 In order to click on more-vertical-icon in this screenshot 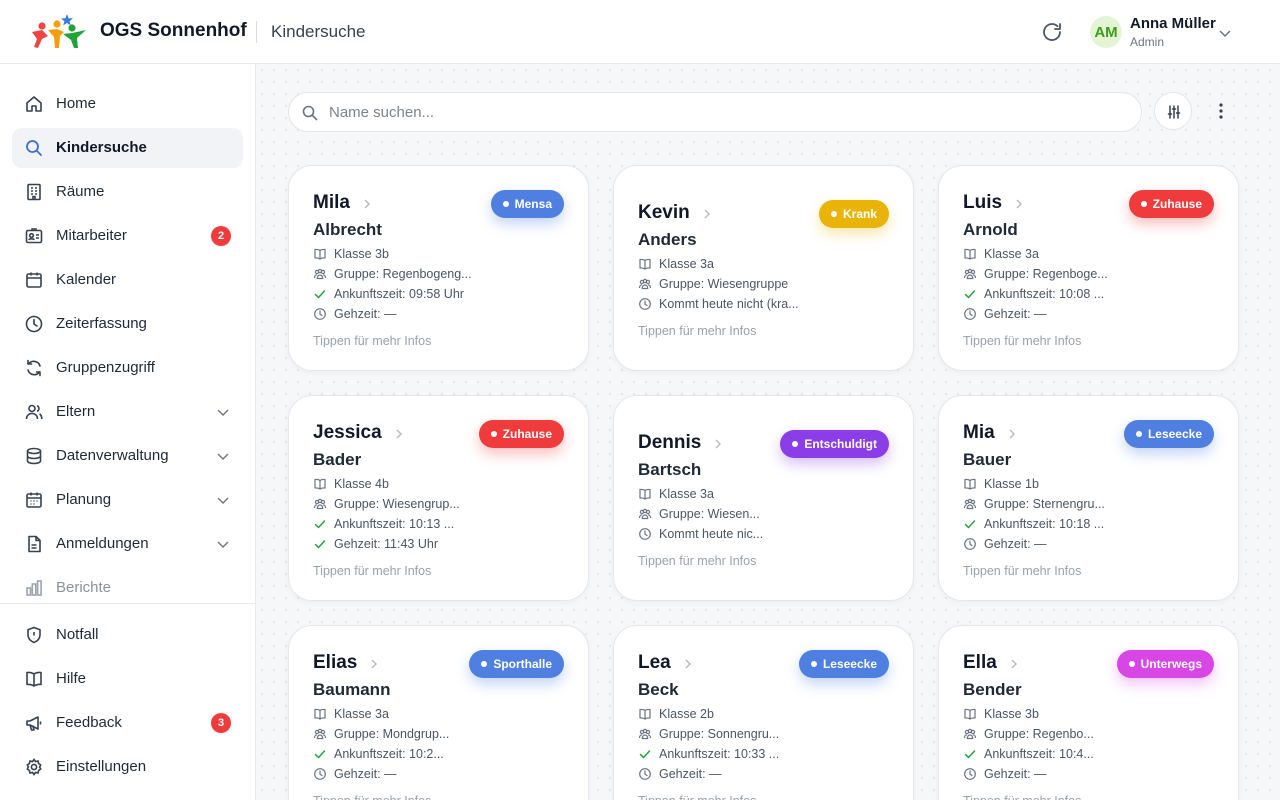, I will do `click(1221, 111)`.